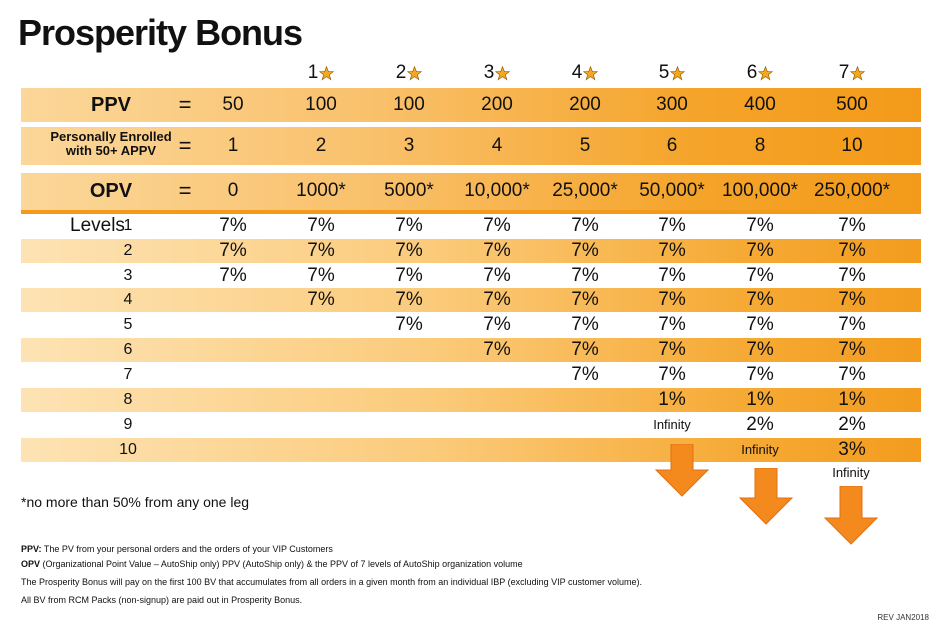 Image resolution: width=941 pixels, height=634 pixels. Describe the element at coordinates (128, 225) in the screenshot. I see `level-number: 1` at that location.